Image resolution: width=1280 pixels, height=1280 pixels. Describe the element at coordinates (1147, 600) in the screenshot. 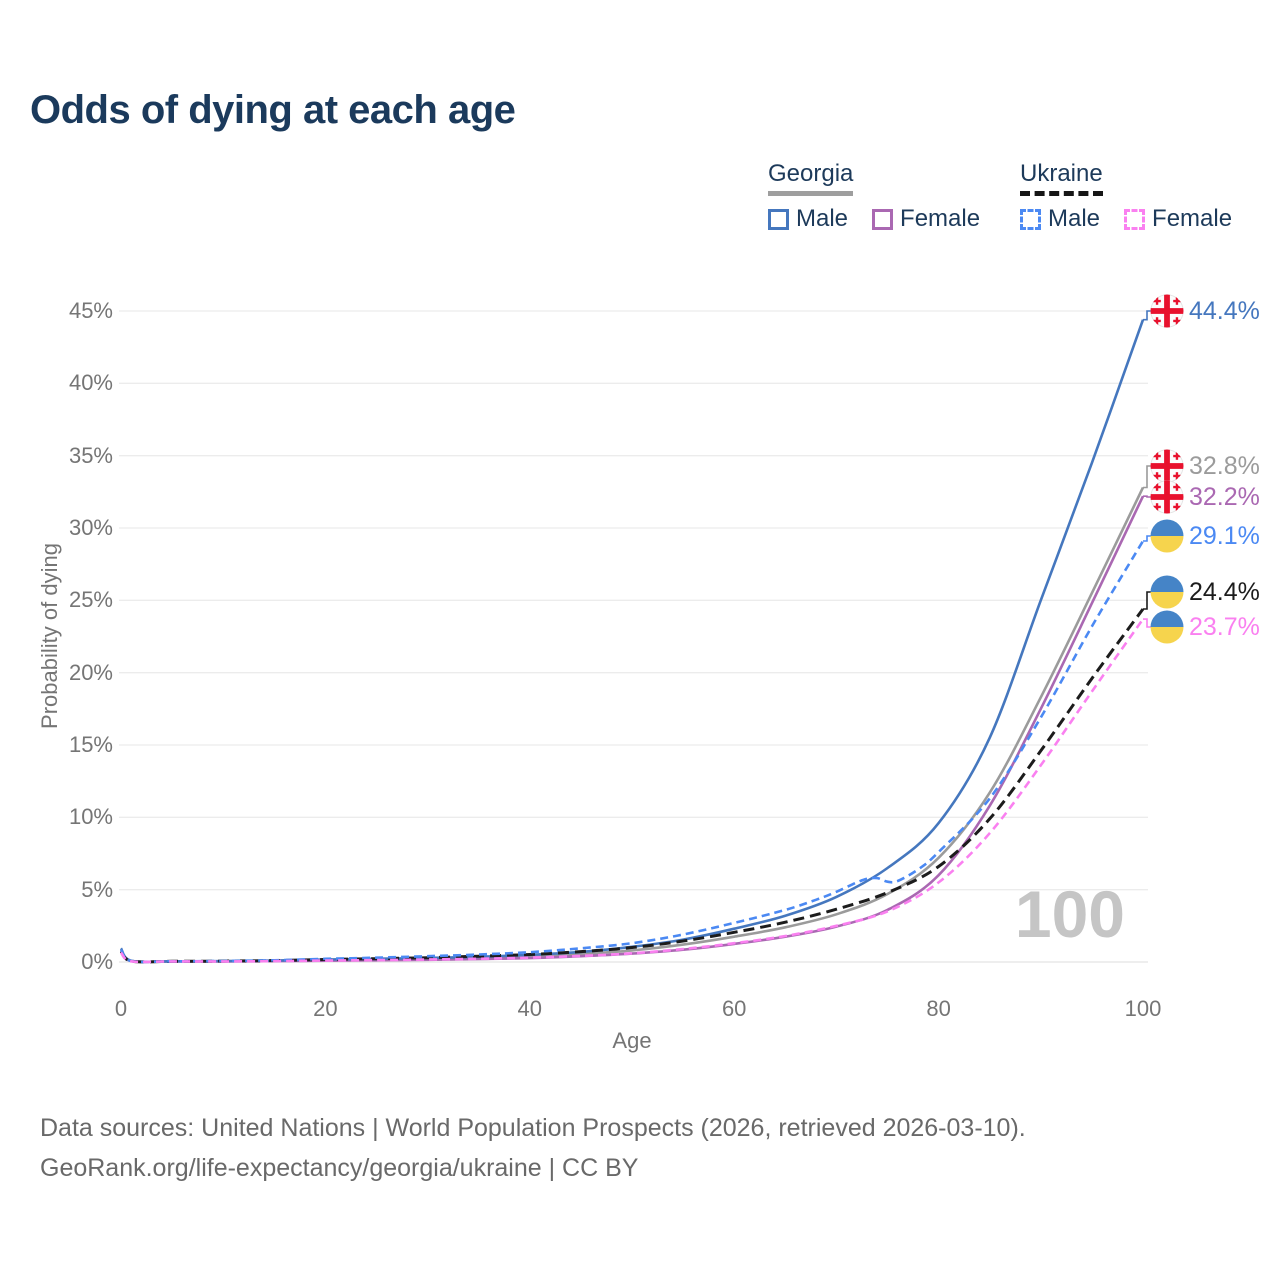

I see `end-label-connector-ua_t` at that location.